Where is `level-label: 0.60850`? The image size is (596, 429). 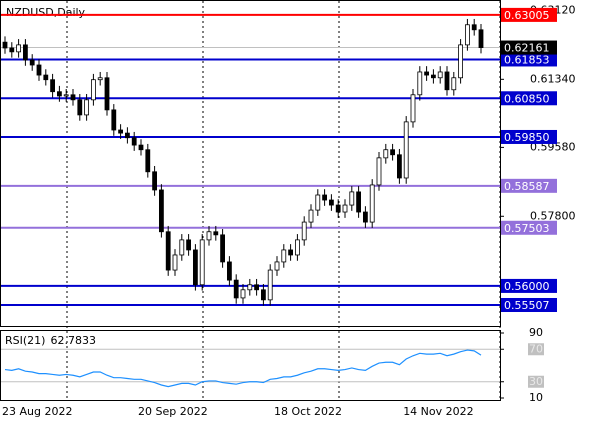
level-label: 0.60850 is located at coordinates (527, 98).